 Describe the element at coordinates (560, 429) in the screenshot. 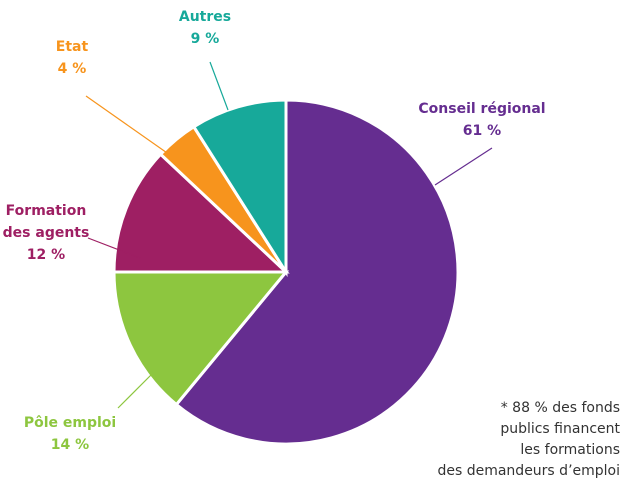

I see `footnote-line: publics financent` at that location.